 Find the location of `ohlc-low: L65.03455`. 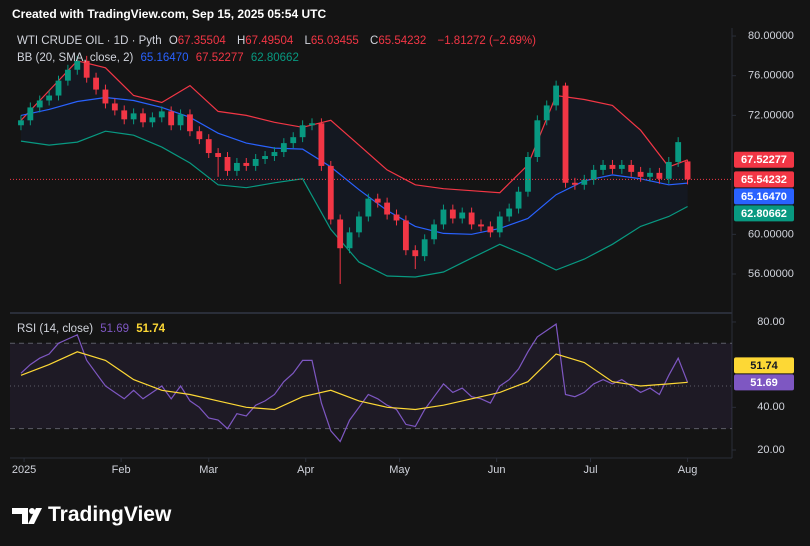

ohlc-low: L65.03455 is located at coordinates (333, 41).